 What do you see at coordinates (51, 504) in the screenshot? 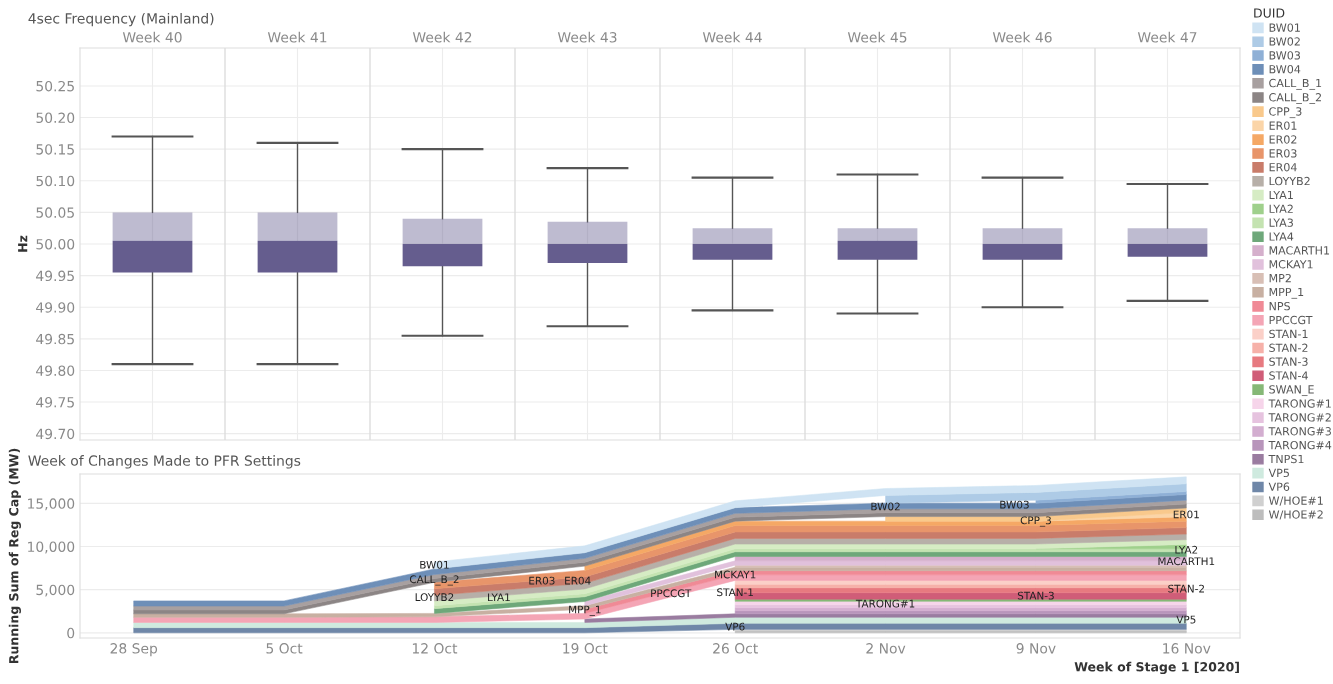
I see `y-tick-label: 15,000` at bounding box center [51, 504].